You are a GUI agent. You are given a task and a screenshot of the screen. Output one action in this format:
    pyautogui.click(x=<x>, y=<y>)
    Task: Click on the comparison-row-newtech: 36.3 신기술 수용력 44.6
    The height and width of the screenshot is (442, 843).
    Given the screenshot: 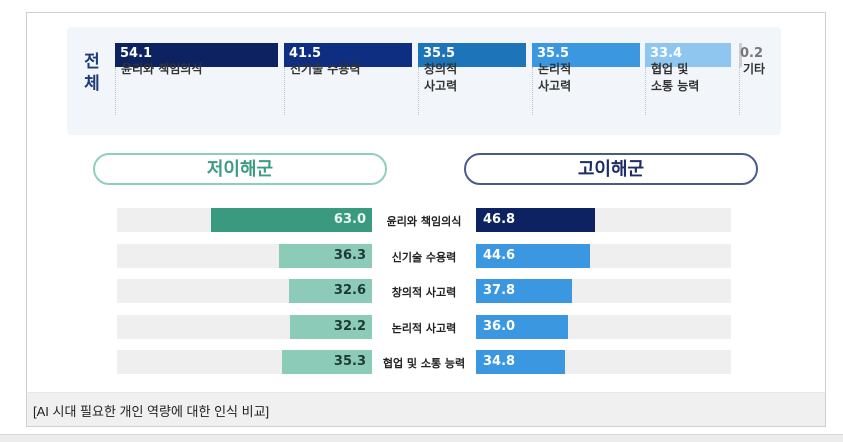 What is the action you would take?
    pyautogui.click(x=427, y=256)
    